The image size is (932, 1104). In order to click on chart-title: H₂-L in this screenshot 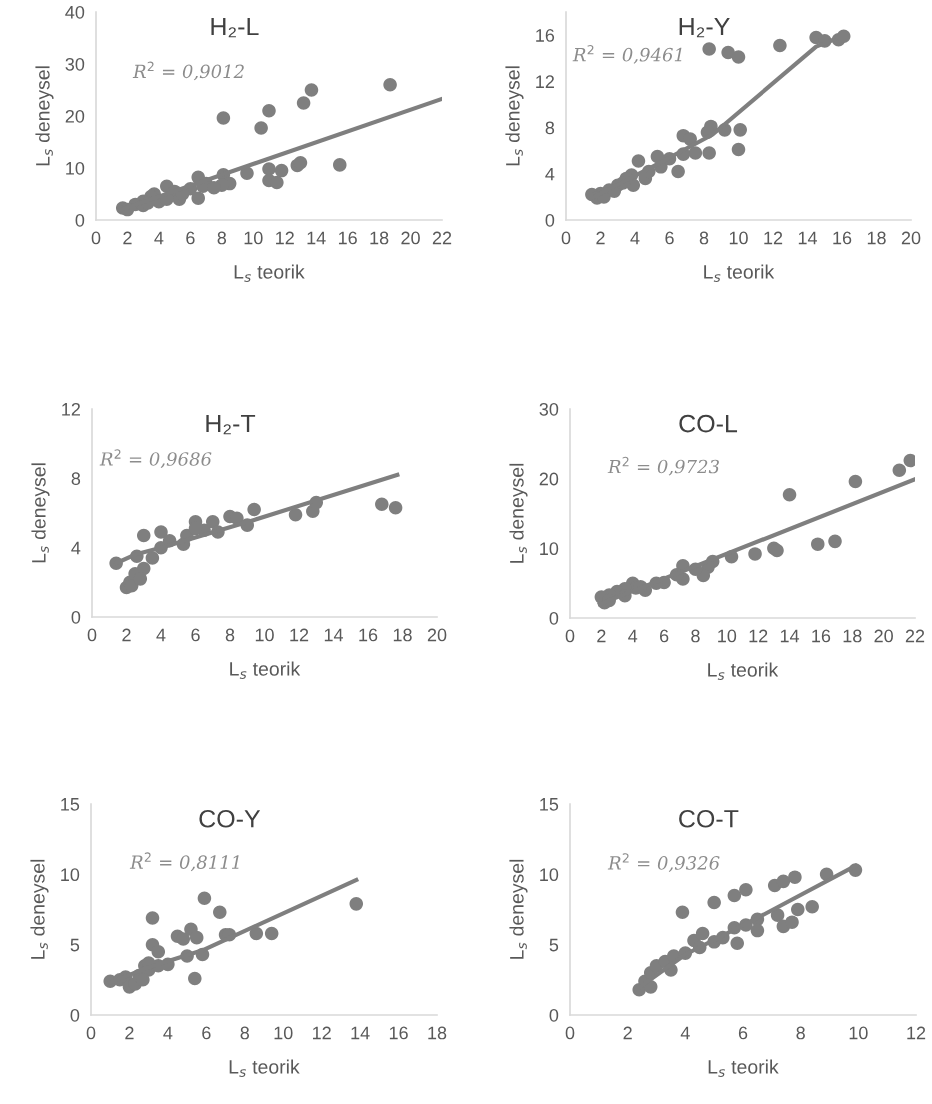, I will do `click(235, 27)`.